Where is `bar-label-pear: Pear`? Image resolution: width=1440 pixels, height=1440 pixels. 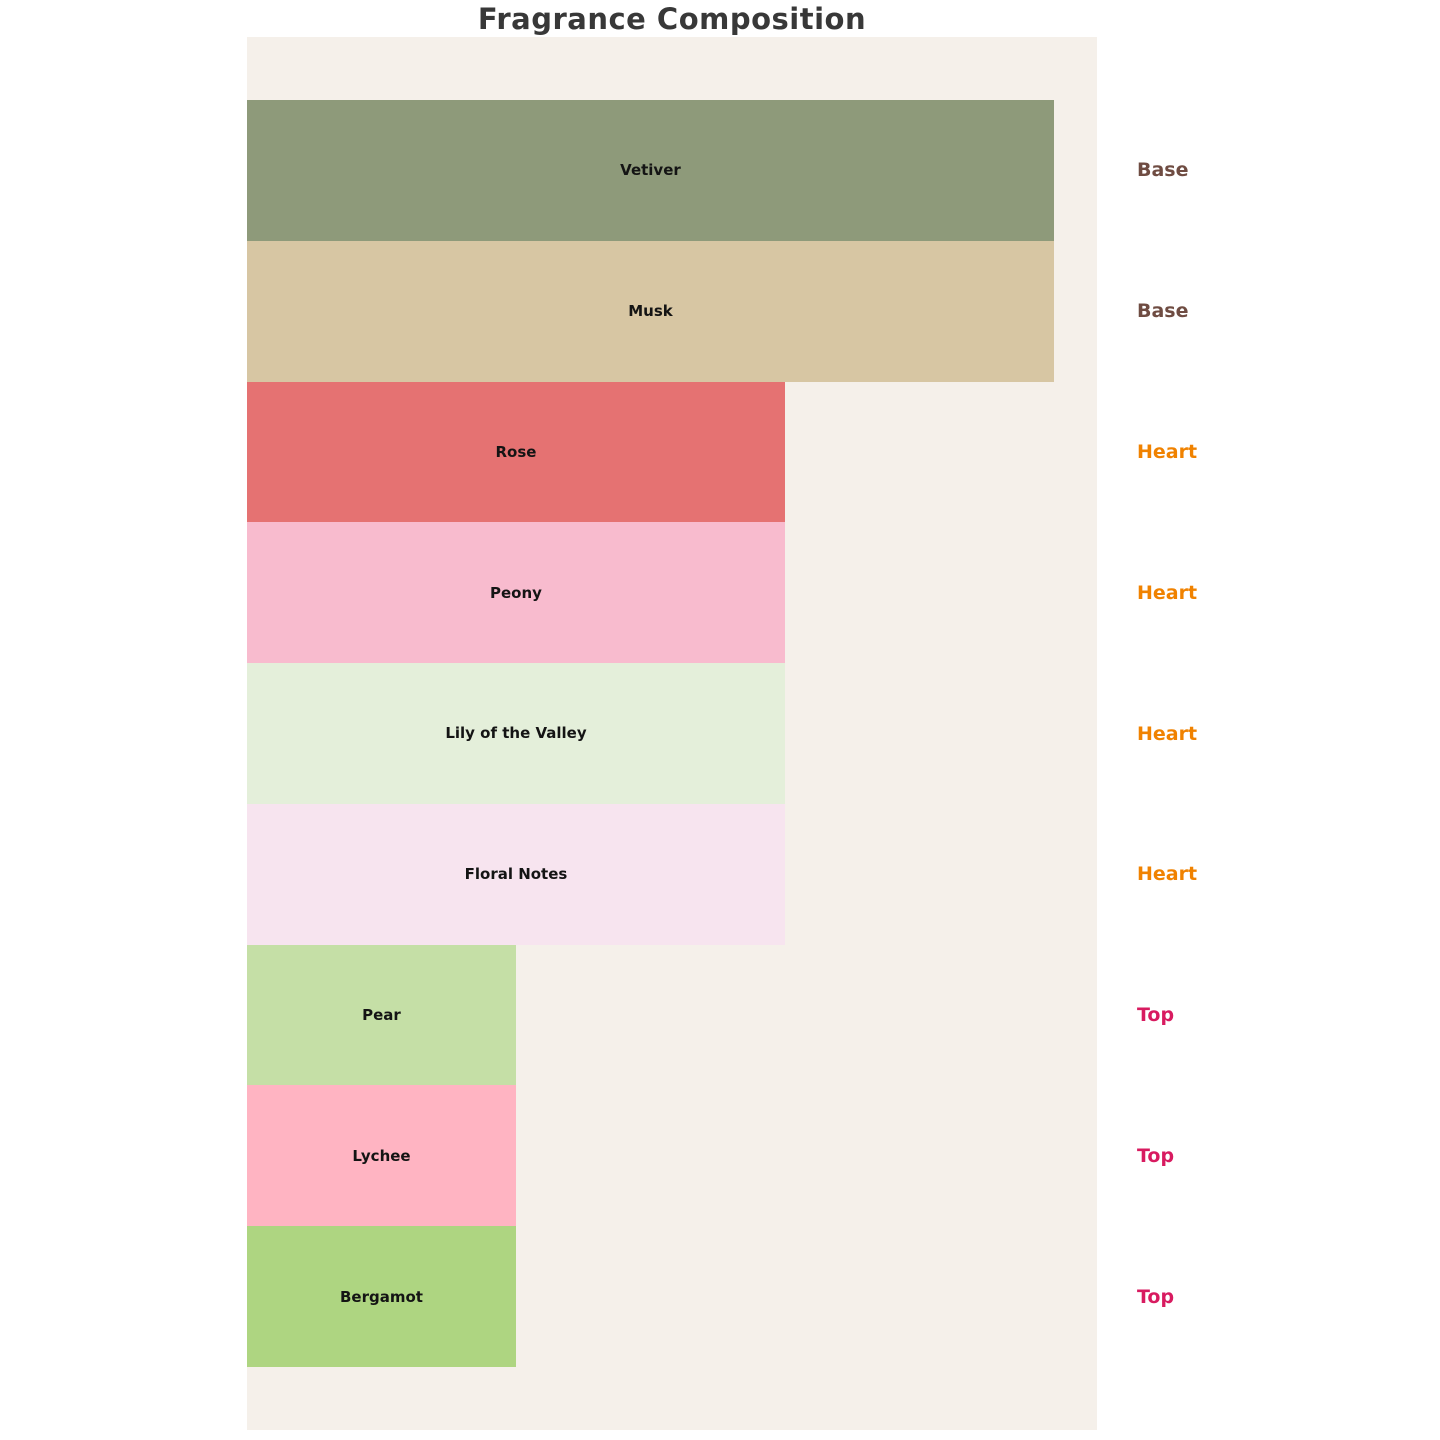 bar-label-pear: Pear is located at coordinates (381, 1015).